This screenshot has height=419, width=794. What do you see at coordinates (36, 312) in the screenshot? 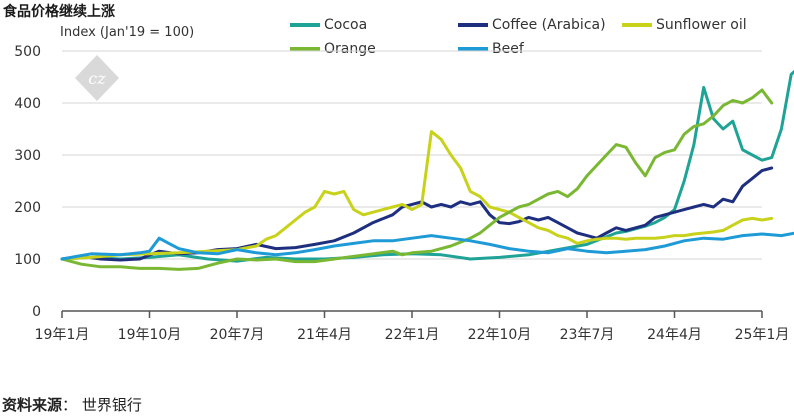
I see `y-tick-label: 0` at bounding box center [36, 312].